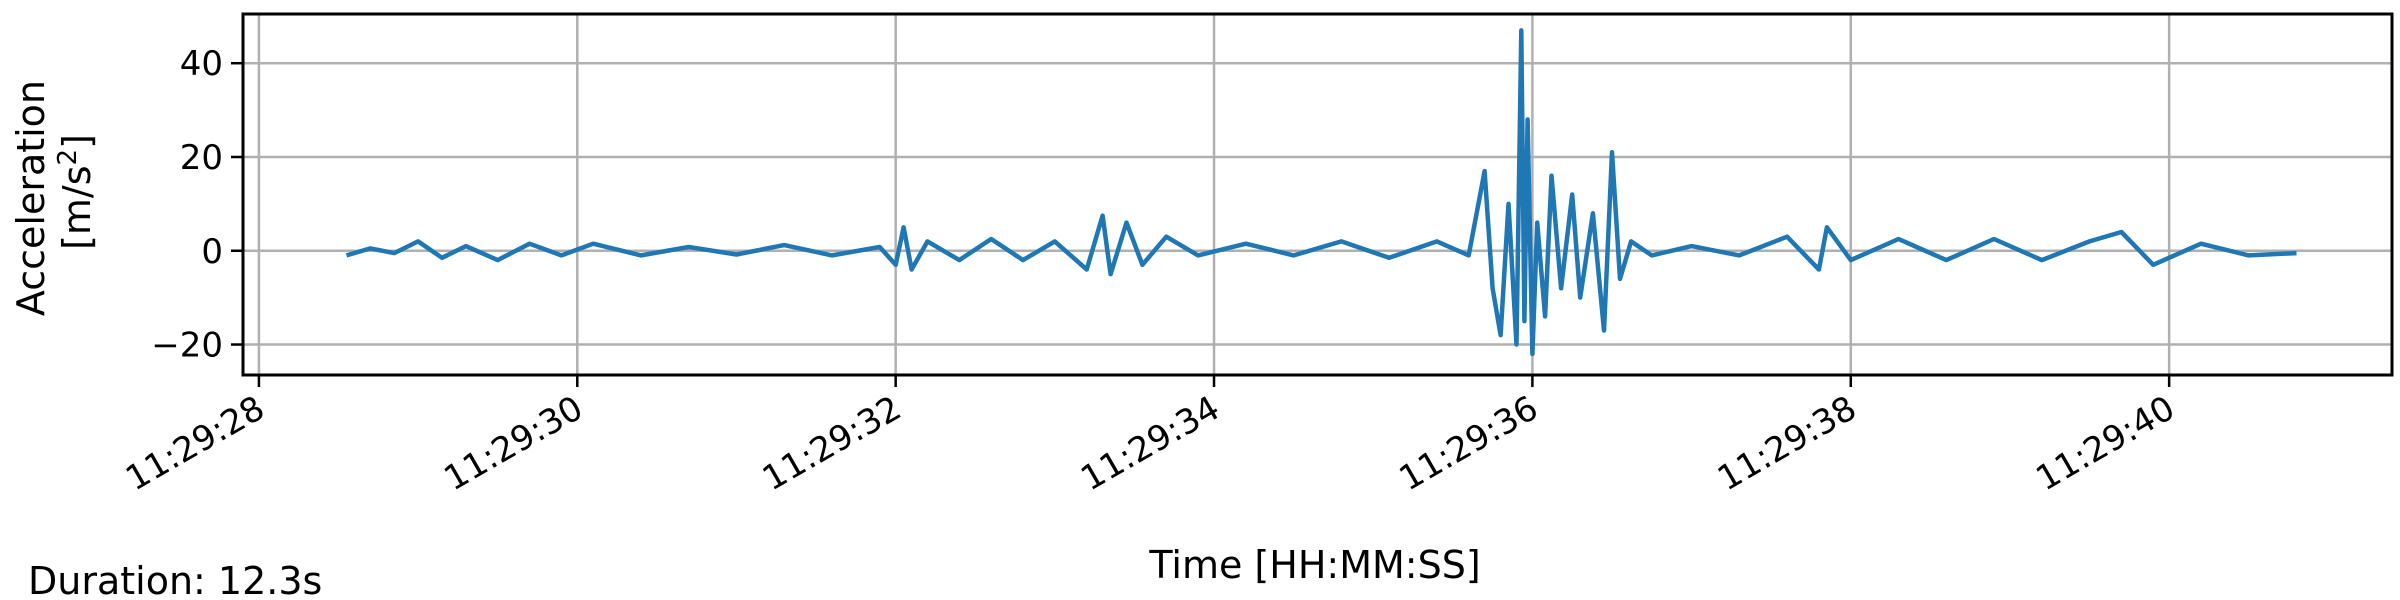 The height and width of the screenshot is (600, 2400). What do you see at coordinates (2105, 443) in the screenshot?
I see `x-tick-label: 11:29:40` at bounding box center [2105, 443].